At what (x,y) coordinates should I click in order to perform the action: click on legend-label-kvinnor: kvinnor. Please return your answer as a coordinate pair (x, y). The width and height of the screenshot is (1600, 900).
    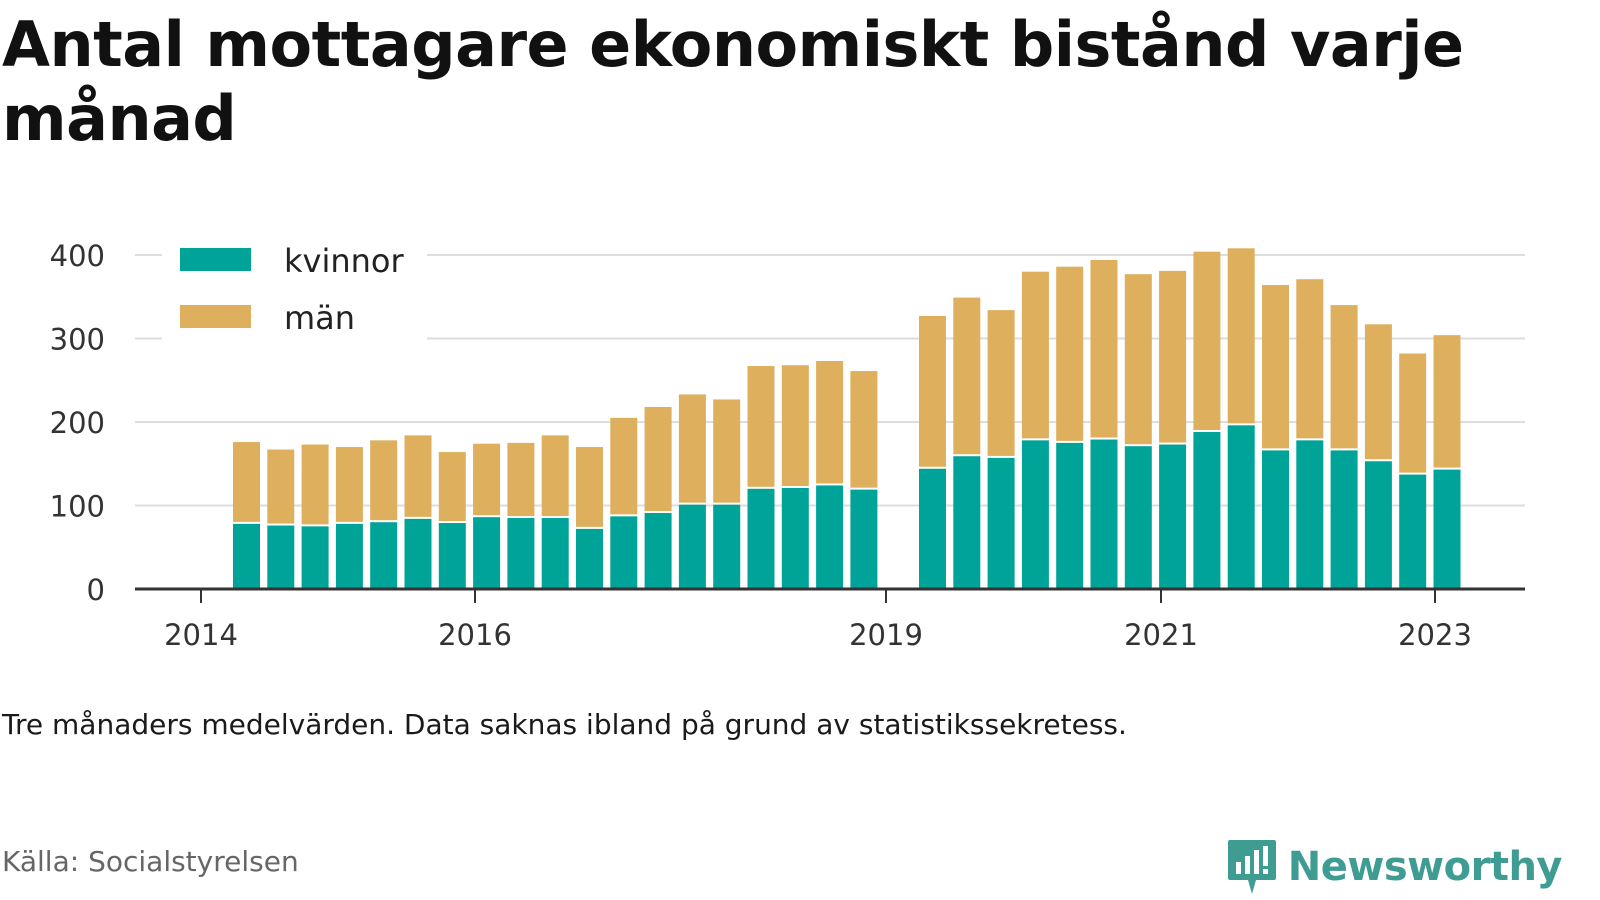
    Looking at the image, I should click on (344, 261).